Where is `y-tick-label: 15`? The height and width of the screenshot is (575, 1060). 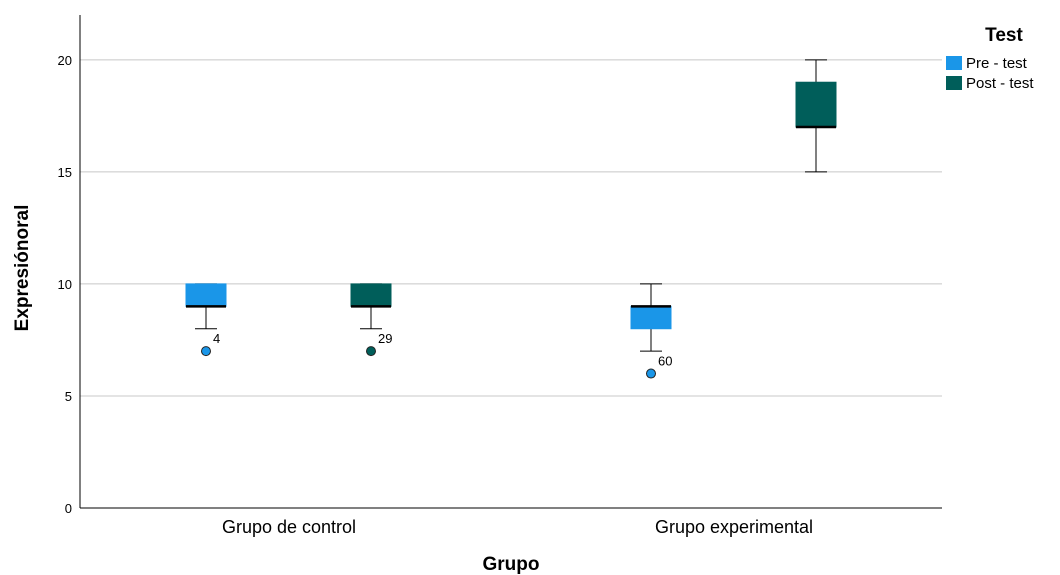 y-tick-label: 15 is located at coordinates (65, 172).